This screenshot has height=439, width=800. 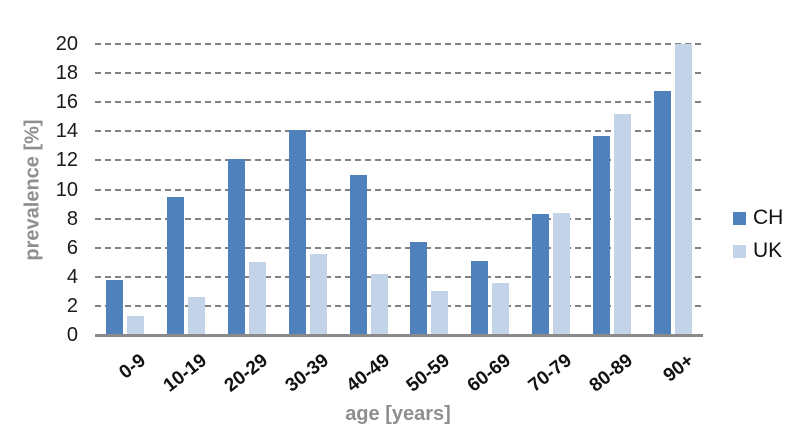 What do you see at coordinates (739, 218) in the screenshot?
I see `legend-swatch-ch` at bounding box center [739, 218].